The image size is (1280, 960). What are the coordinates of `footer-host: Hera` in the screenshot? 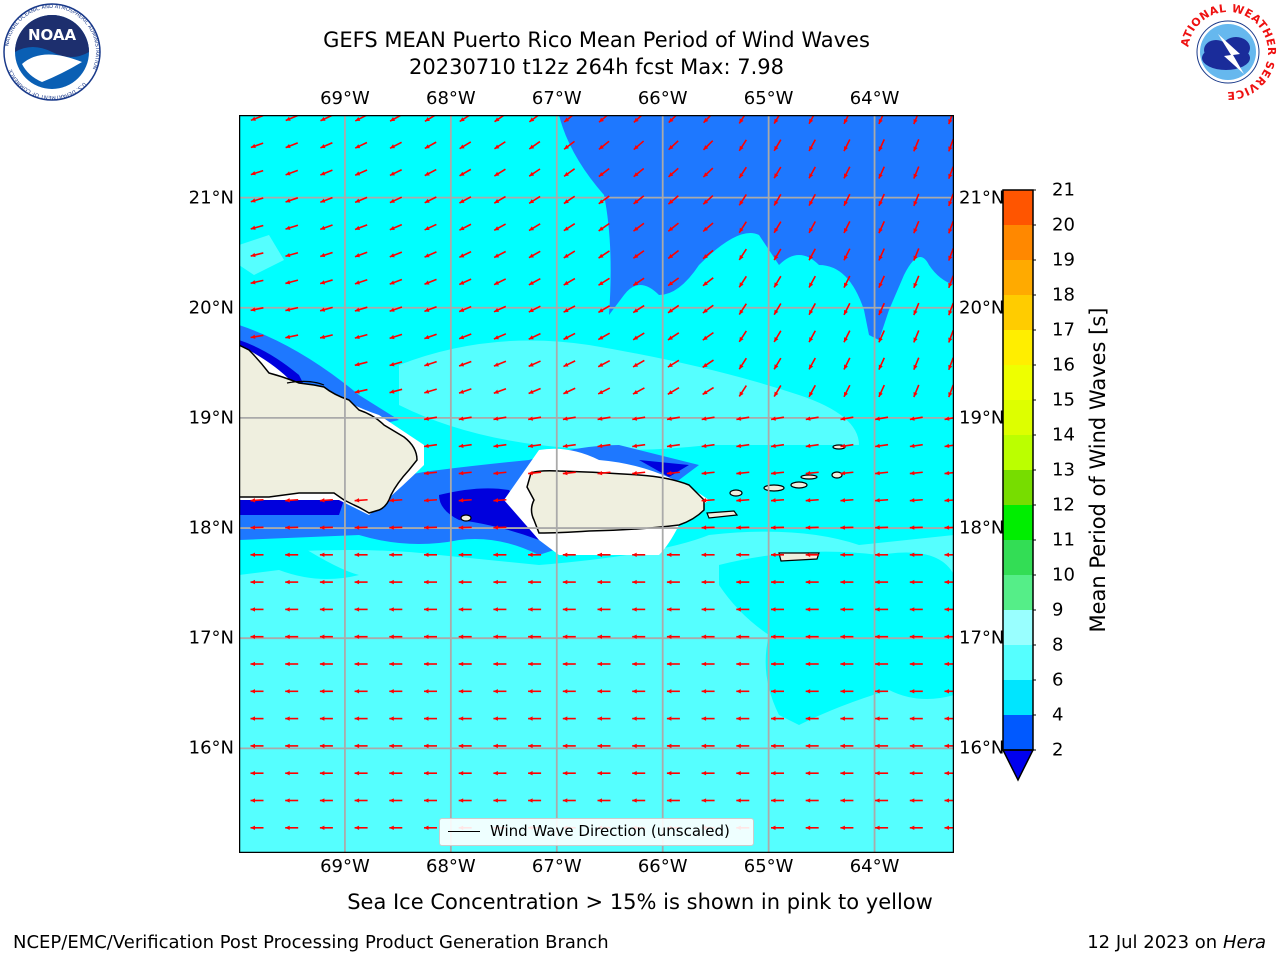 It's located at (1244, 942).